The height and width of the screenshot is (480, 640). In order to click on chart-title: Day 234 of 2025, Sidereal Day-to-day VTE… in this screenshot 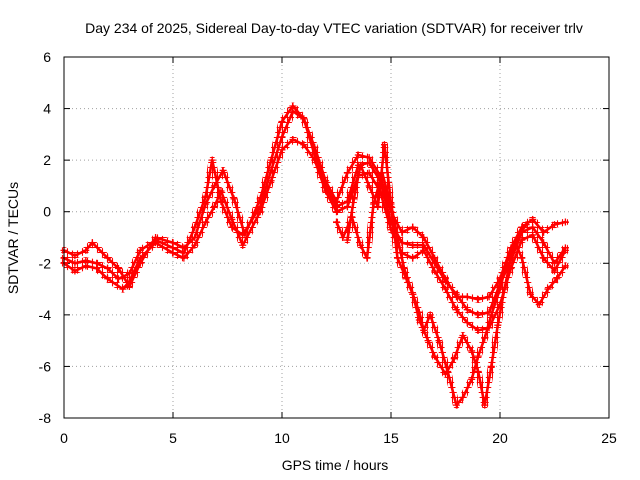, I will do `click(334, 28)`.